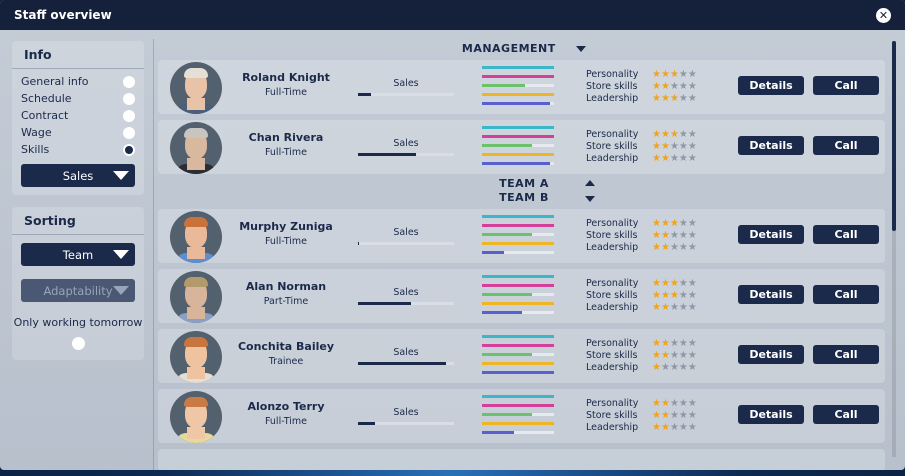  Describe the element at coordinates (894, 249) in the screenshot. I see `scrollbar` at that location.